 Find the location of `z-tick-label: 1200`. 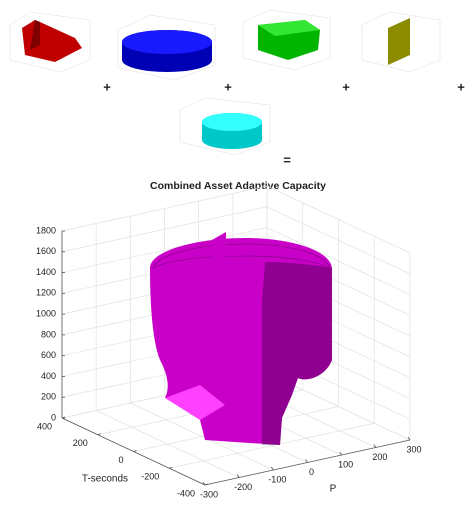

z-tick-label: 1200 is located at coordinates (46, 293).